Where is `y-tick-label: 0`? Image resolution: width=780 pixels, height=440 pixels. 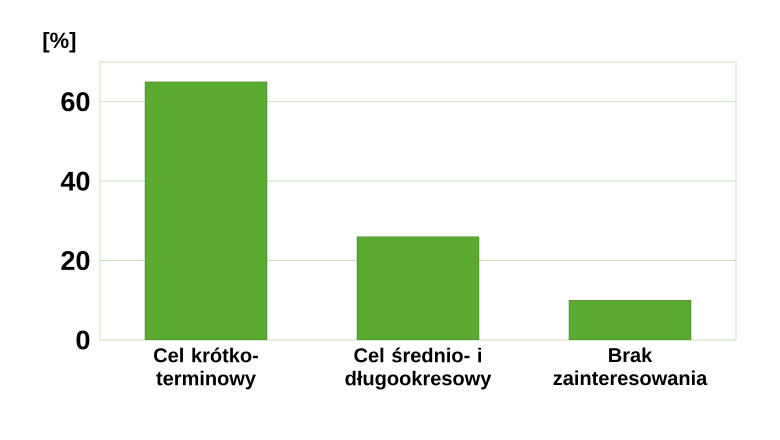 y-tick-label: 0 is located at coordinates (83, 340).